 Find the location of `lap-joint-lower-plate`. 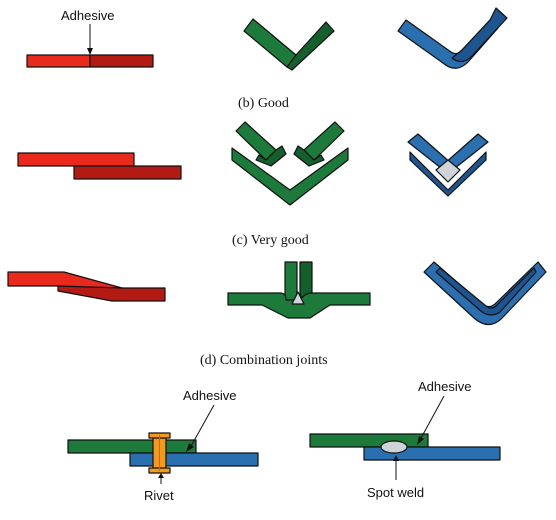

lap-joint-lower-plate is located at coordinates (127, 172).